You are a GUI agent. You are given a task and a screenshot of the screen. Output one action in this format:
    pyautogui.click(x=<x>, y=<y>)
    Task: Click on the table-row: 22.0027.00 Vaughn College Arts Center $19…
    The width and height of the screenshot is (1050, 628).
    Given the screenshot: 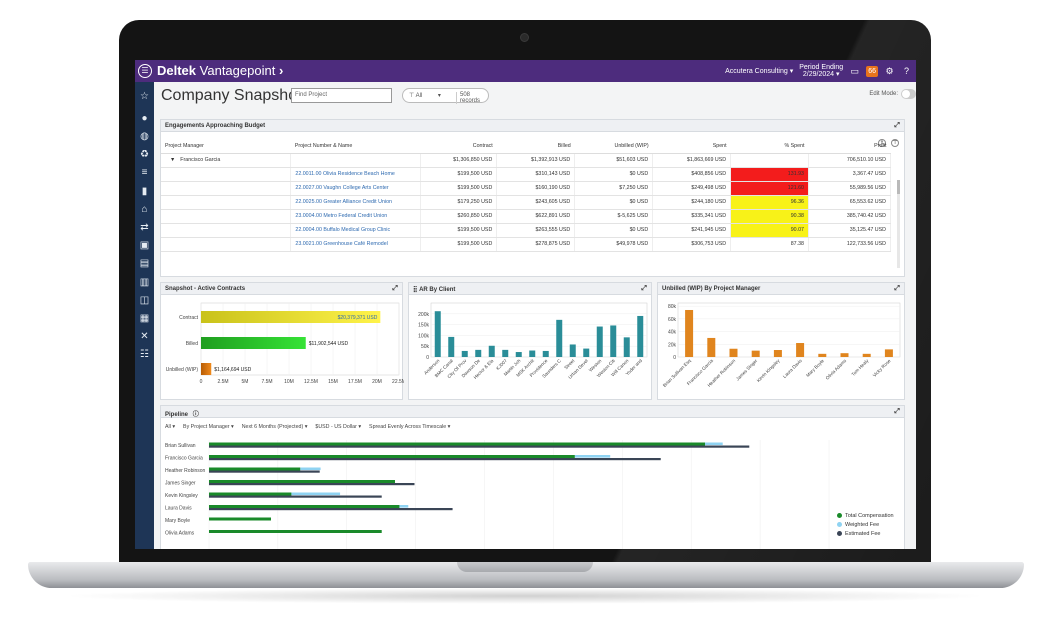 What is the action you would take?
    pyautogui.click(x=526, y=188)
    